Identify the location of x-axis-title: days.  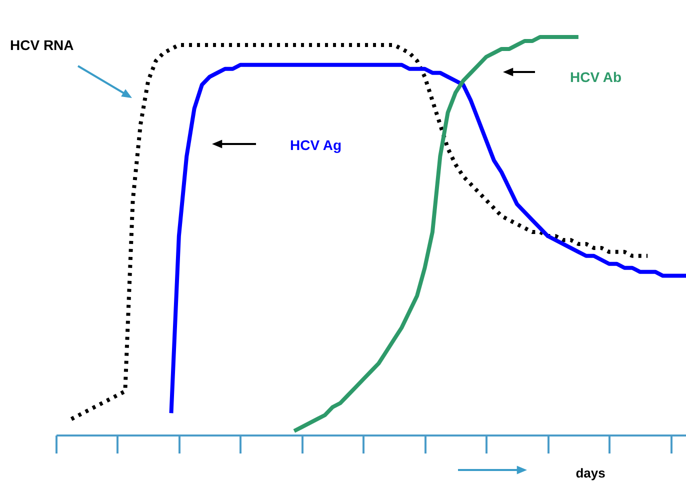
(591, 473).